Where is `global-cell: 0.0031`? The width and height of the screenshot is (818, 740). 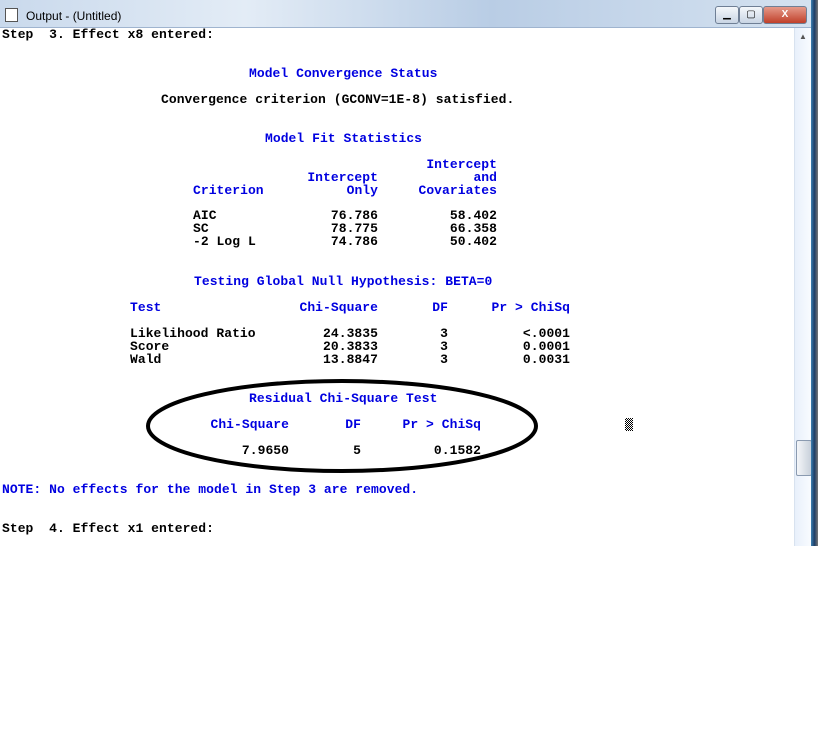
global-cell: 0.0031 is located at coordinates (546, 359).